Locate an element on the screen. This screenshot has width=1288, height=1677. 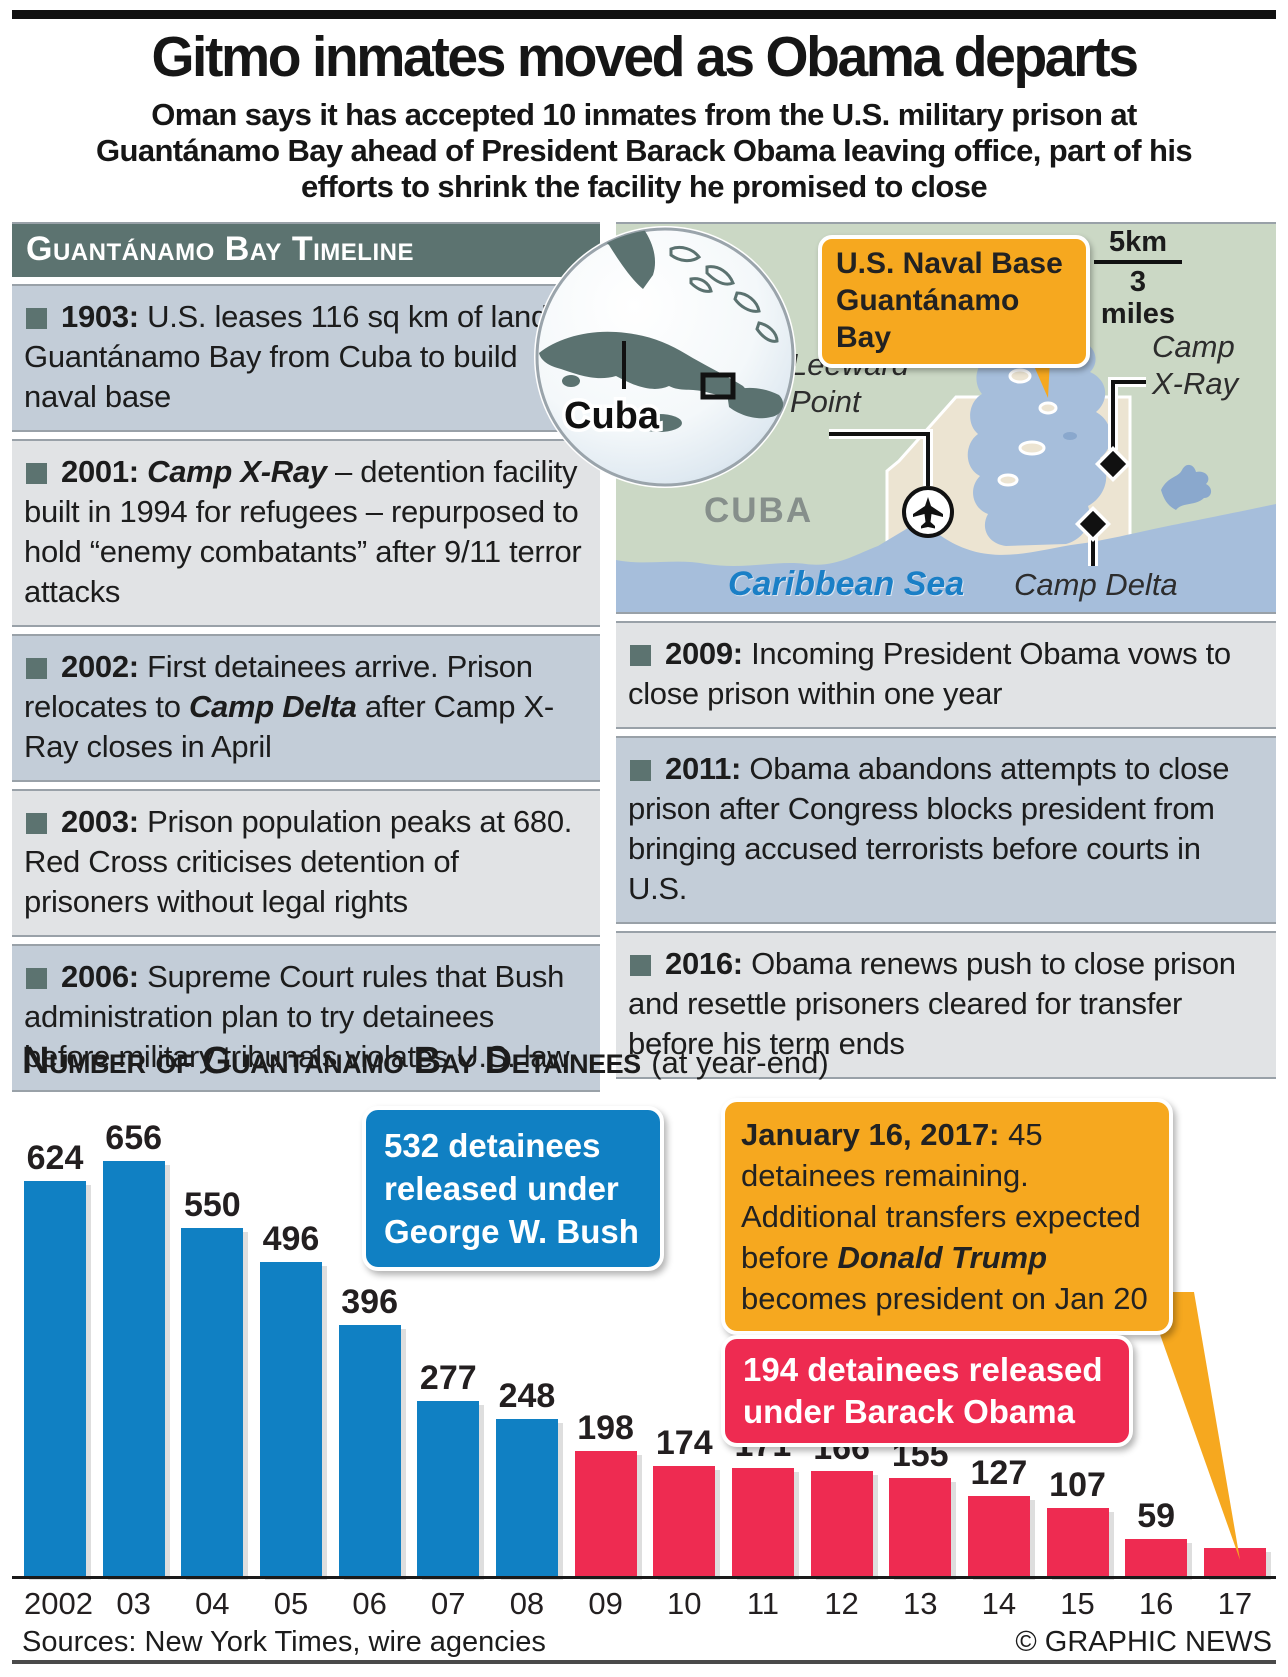
cuba-inset-map: Cuba is located at coordinates (665, 357).